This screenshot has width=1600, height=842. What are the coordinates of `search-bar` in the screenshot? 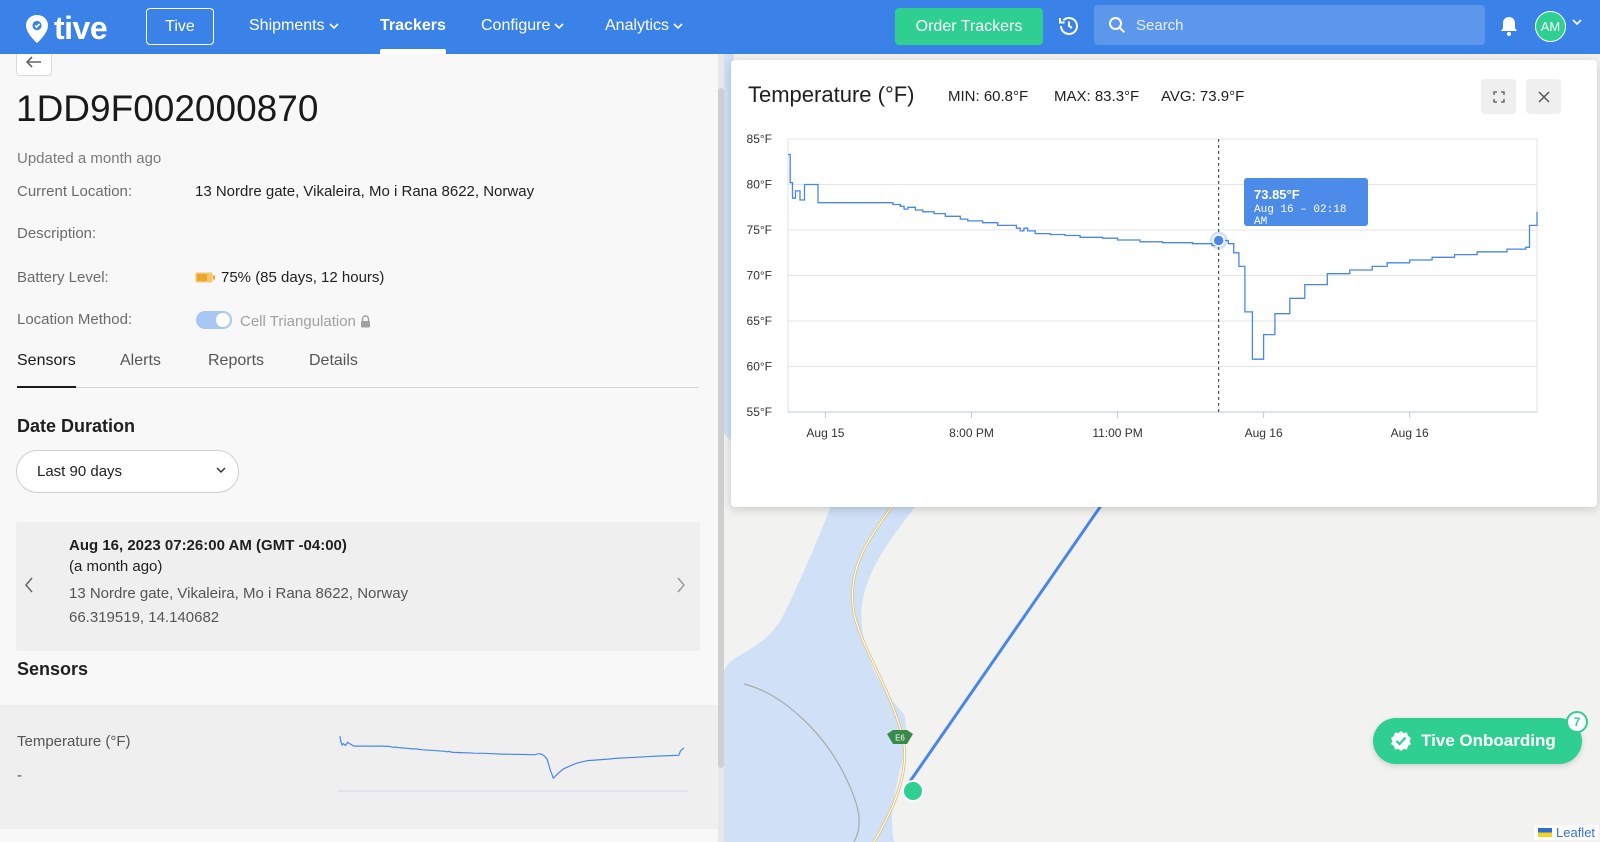 It's located at (1289, 25).